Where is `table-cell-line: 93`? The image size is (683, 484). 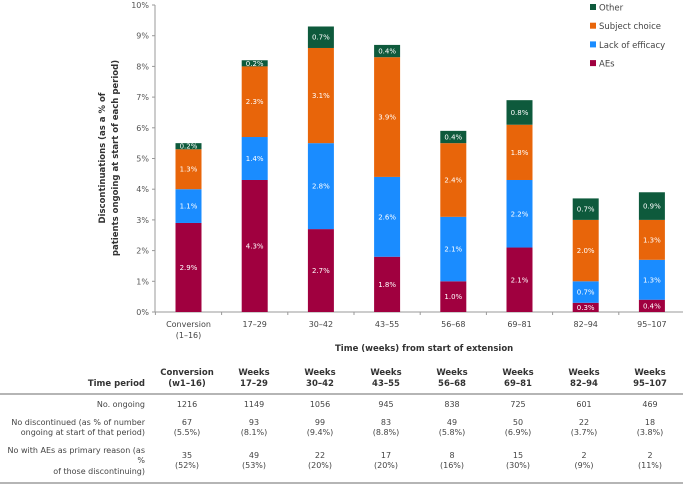 table-cell-line: 93 is located at coordinates (254, 422).